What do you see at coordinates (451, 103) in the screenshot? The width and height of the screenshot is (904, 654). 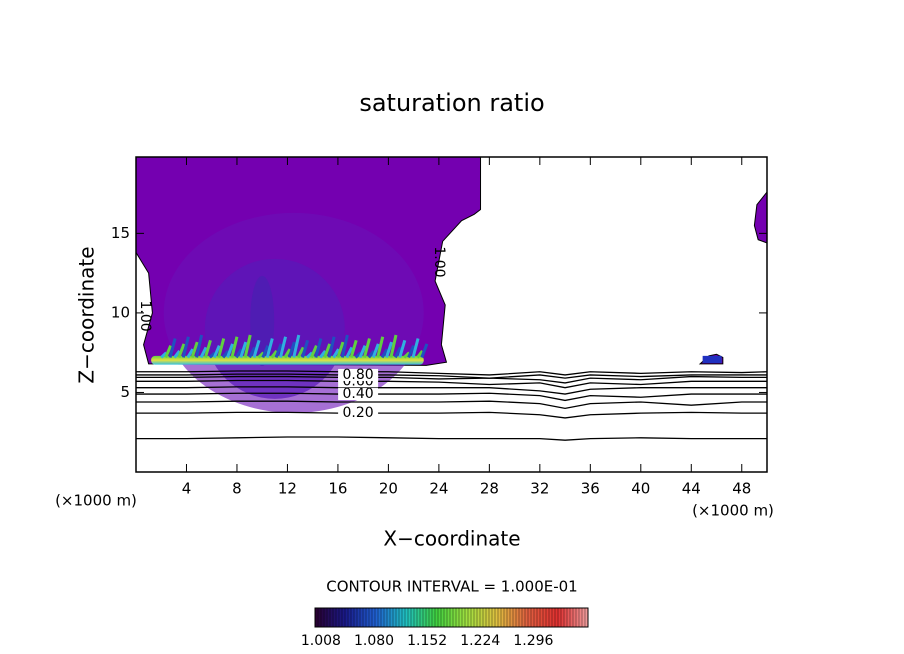 I see `chart-title: saturation ratio` at bounding box center [451, 103].